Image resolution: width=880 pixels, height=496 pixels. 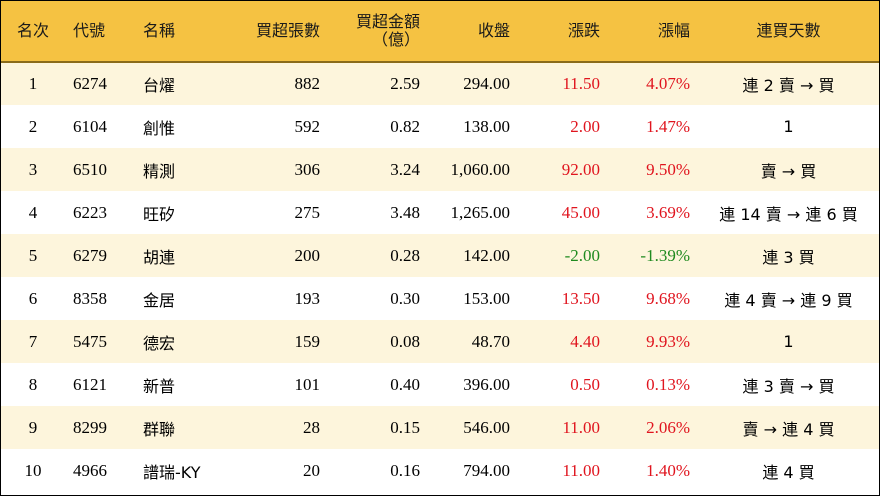 I want to click on cell-close: 1,265.00, so click(x=480, y=212).